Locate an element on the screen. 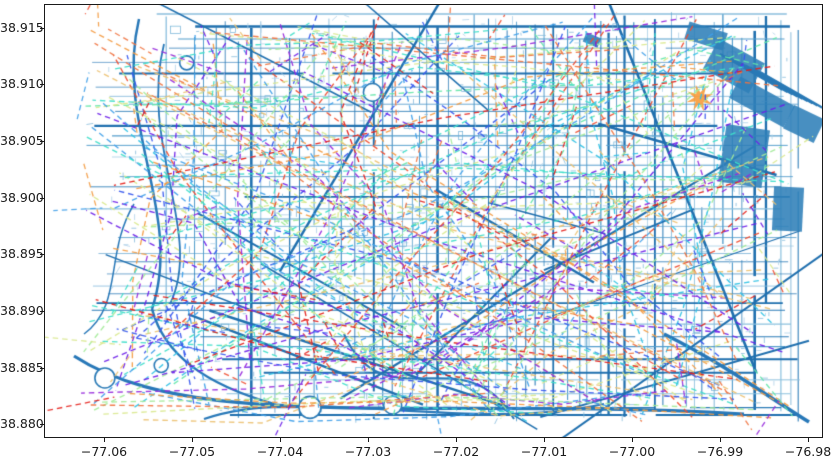 This screenshot has height=460, width=833. y-tick-label: 38.900 is located at coordinates (22, 197).